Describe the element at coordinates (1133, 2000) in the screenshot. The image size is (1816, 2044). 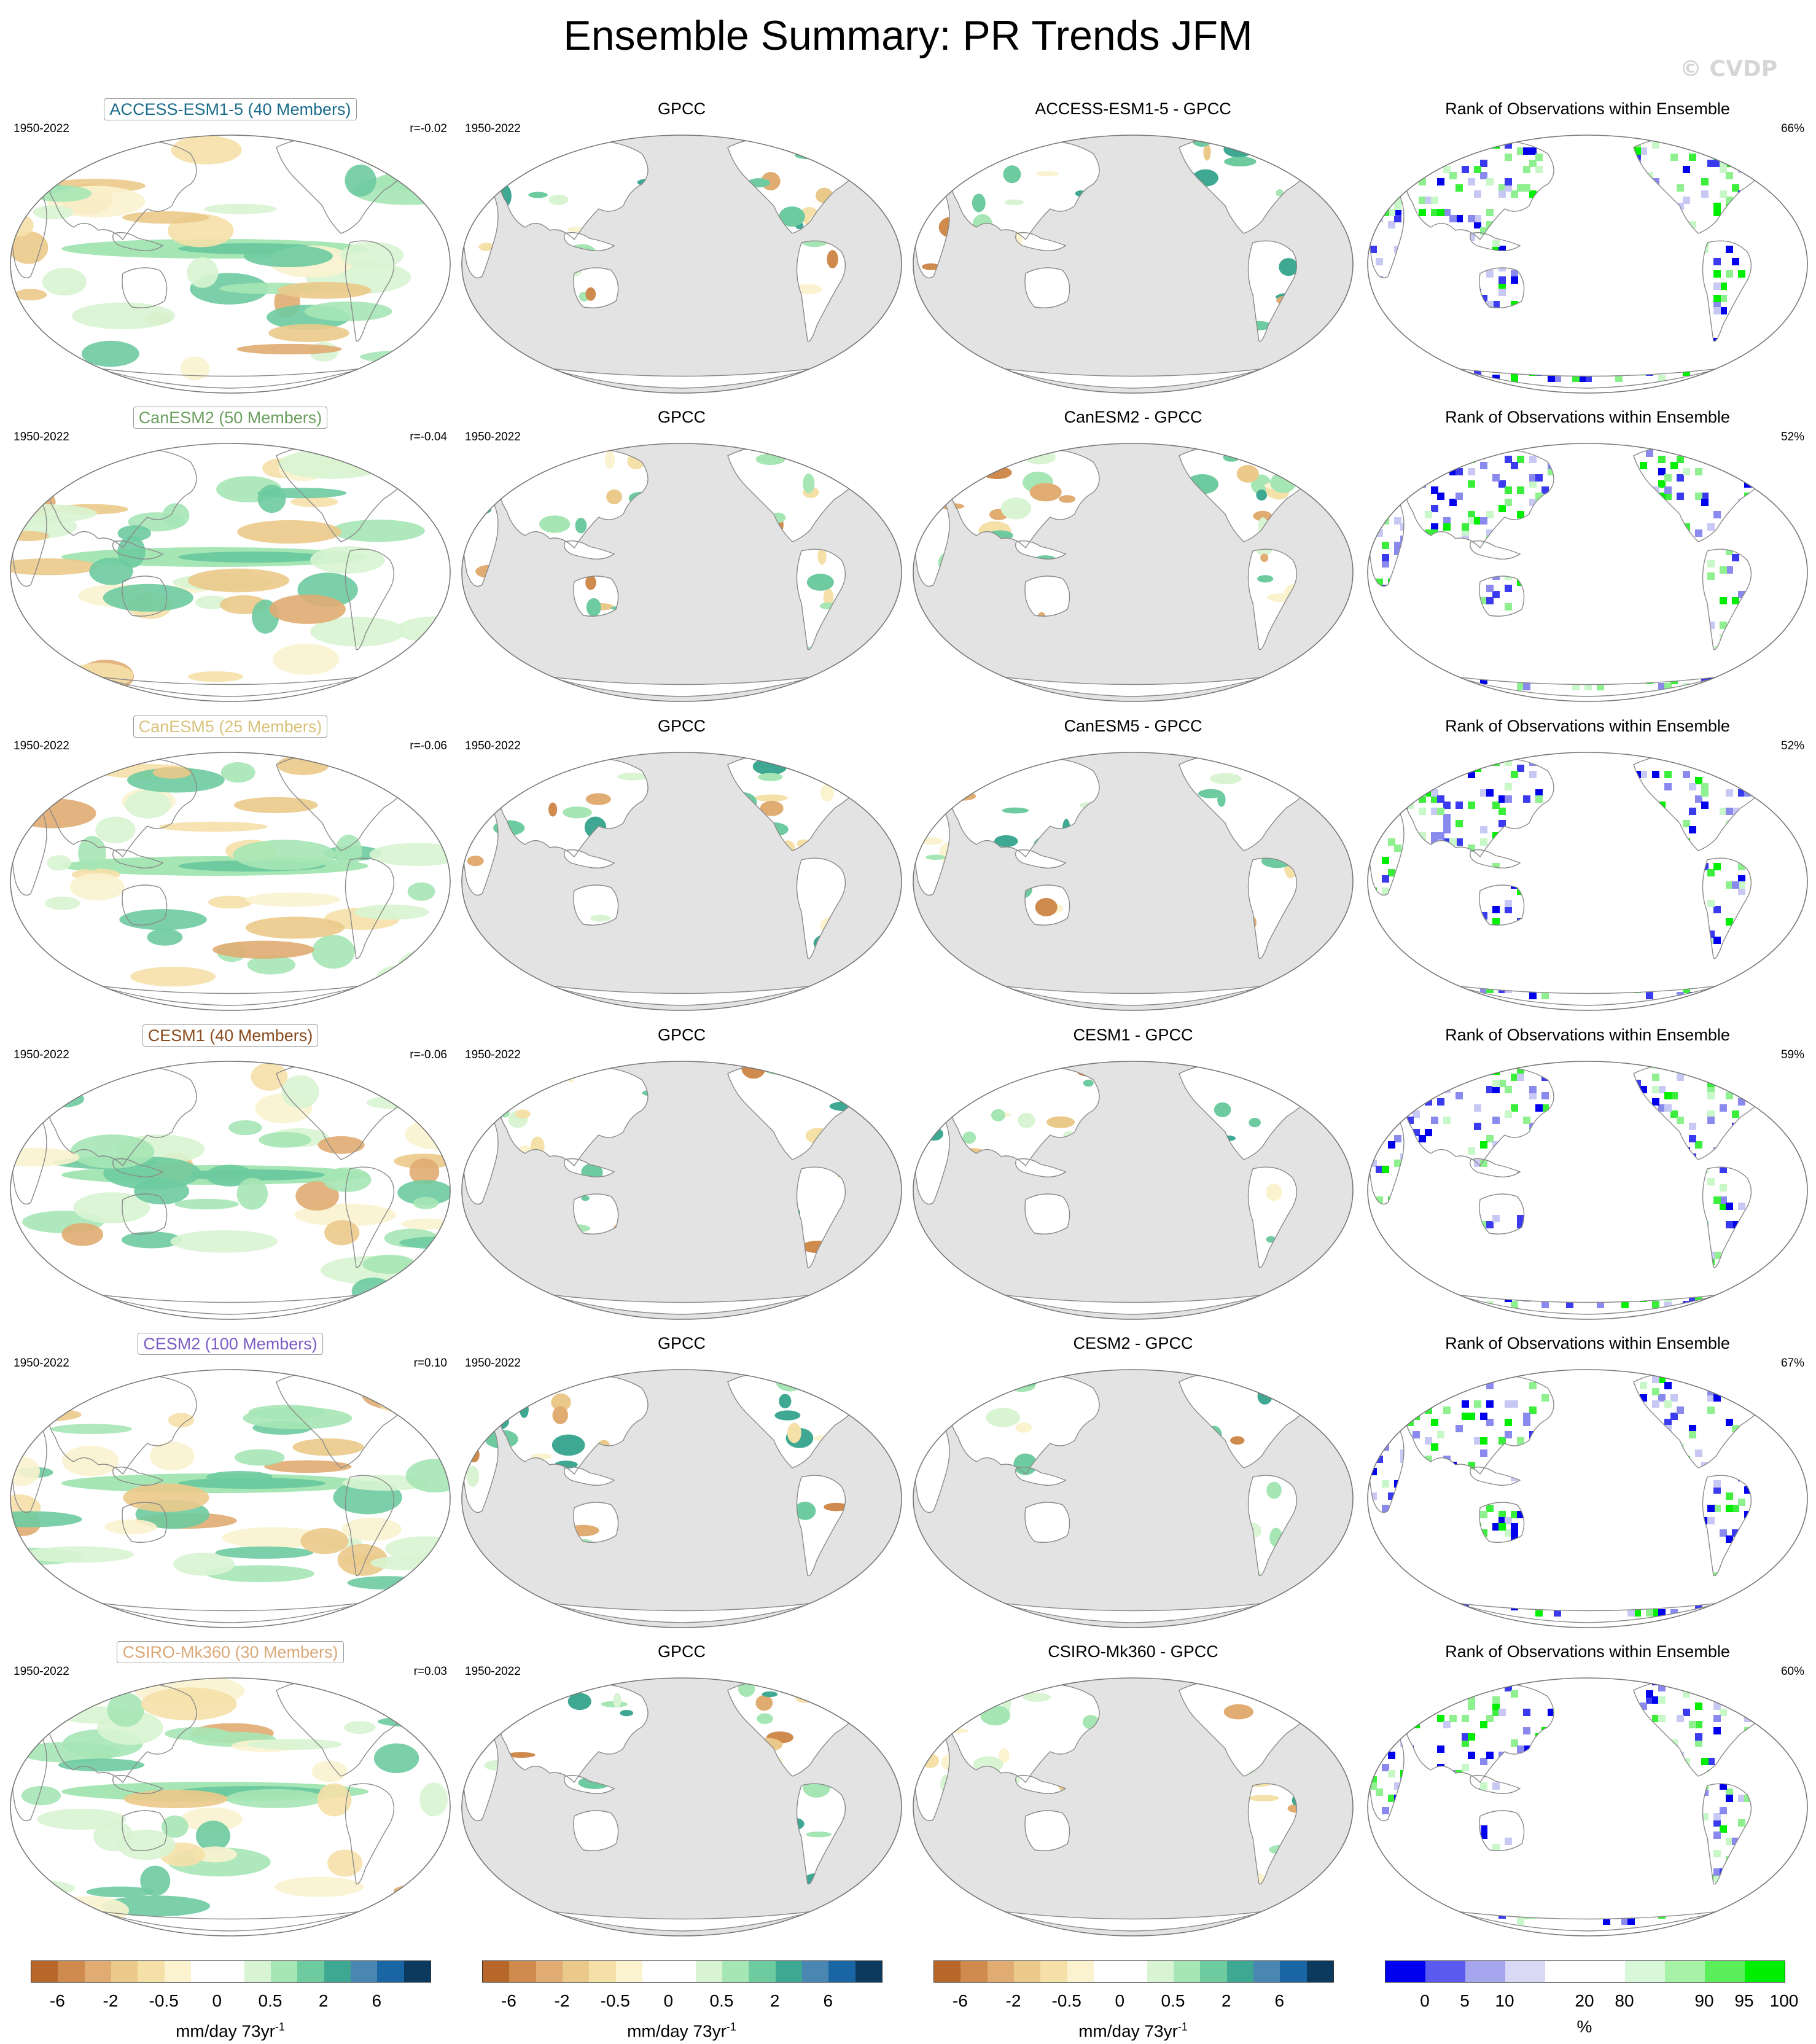
I see `colorbar-trend-3: -6 -2 -0.5 0 0.5 2 6 mm/day 73yr-1` at that location.